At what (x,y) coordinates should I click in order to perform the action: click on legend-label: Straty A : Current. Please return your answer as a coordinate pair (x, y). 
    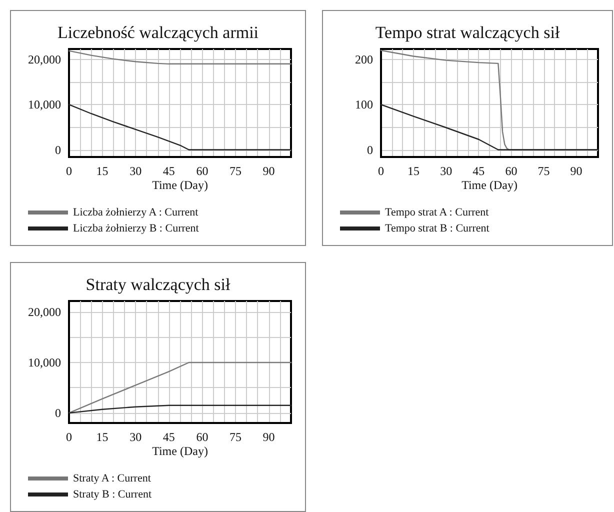
    Looking at the image, I should click on (112, 478).